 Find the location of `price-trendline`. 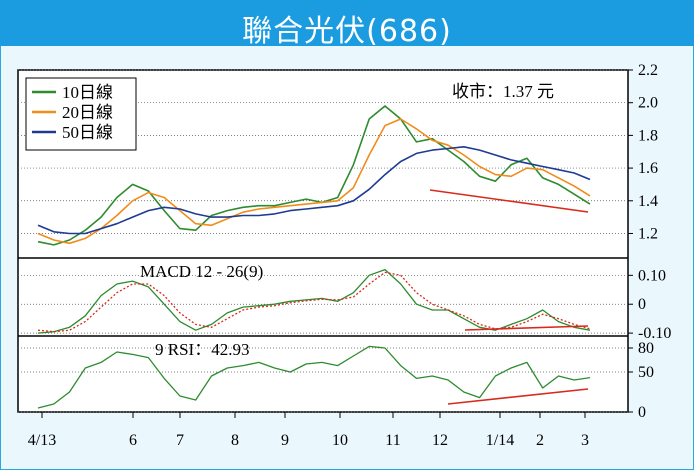

price-trendline is located at coordinates (509, 201).